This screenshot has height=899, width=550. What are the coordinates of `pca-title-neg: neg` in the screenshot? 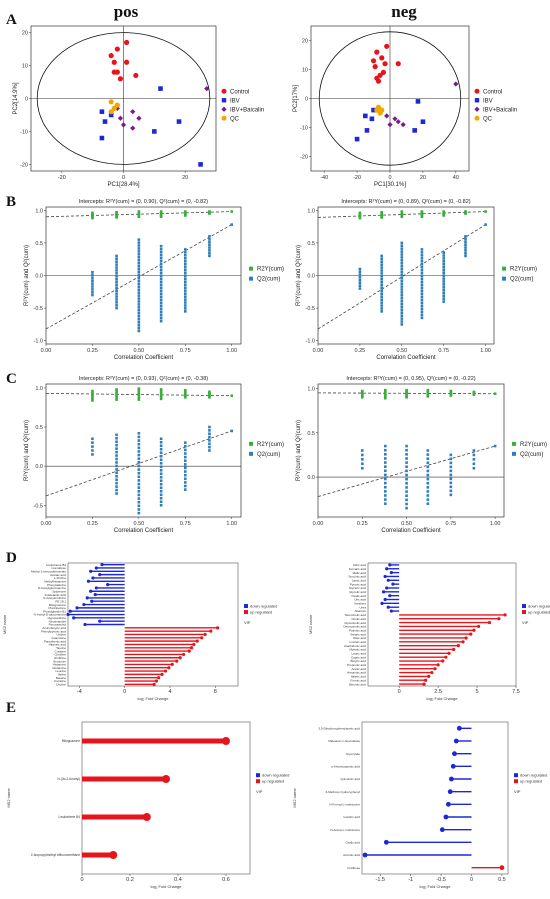 It's located at (404, 11).